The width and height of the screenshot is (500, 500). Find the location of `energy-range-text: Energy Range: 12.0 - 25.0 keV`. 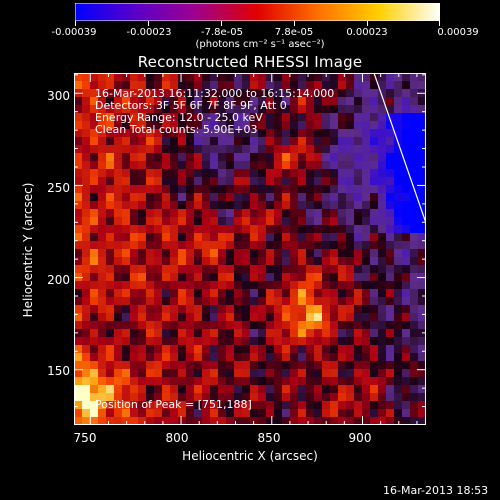

energy-range-text: Energy Range: 12.0 - 25.0 keV is located at coordinates (179, 117).